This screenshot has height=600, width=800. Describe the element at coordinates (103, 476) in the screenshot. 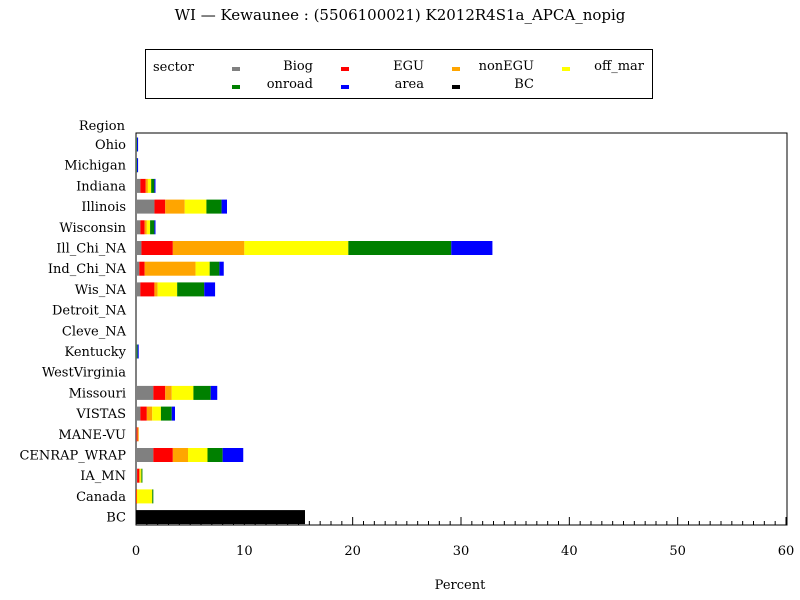

I see `y-tick-label-ia-mn: IA_MN` at that location.